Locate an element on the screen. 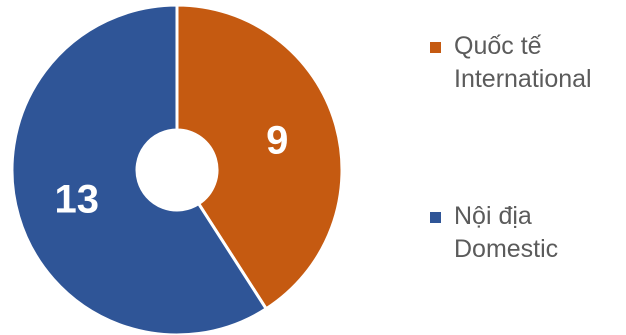 The image size is (626, 335). legend-label-en-international: International is located at coordinates (523, 79).